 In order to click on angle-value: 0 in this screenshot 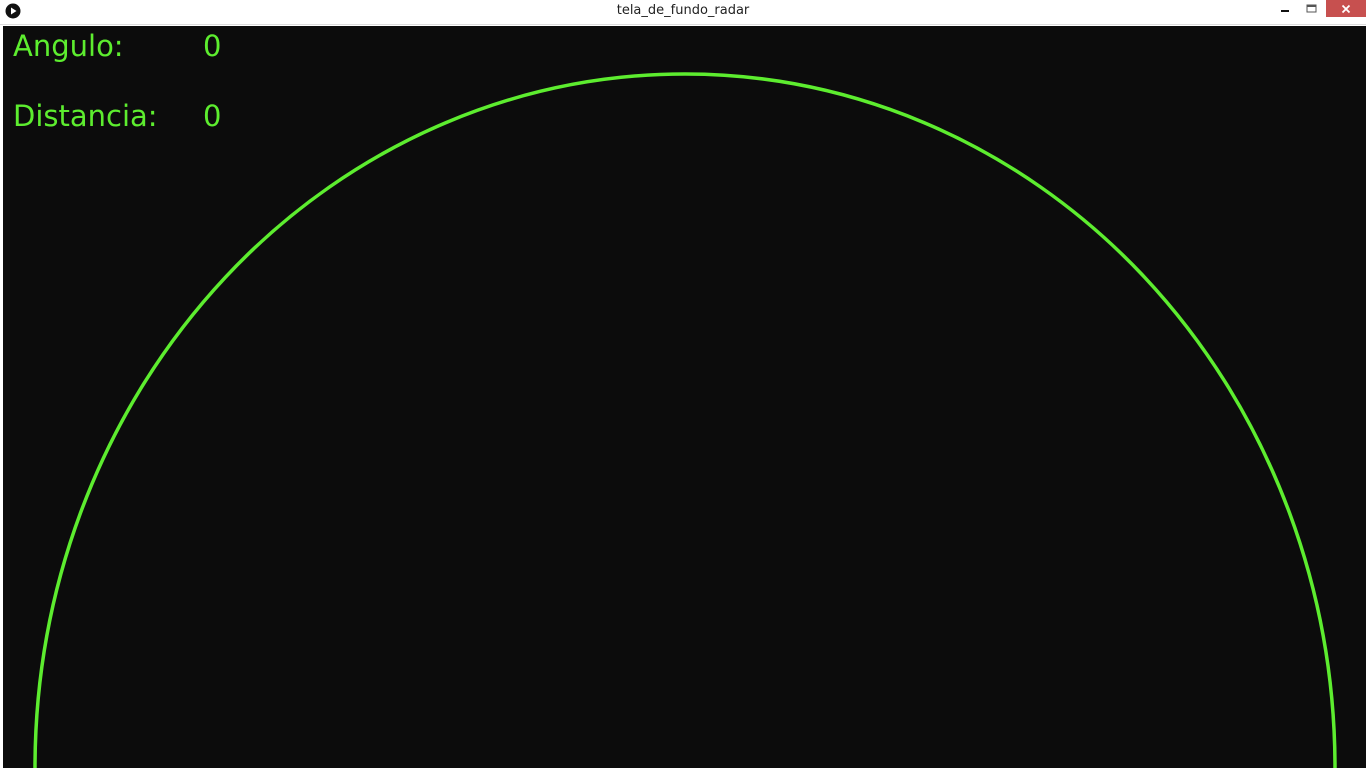, I will do `click(212, 46)`.